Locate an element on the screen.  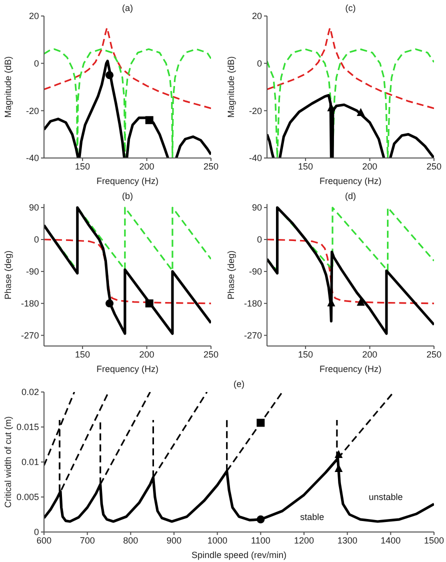
chart-title: (c) is located at coordinates (350, 8).